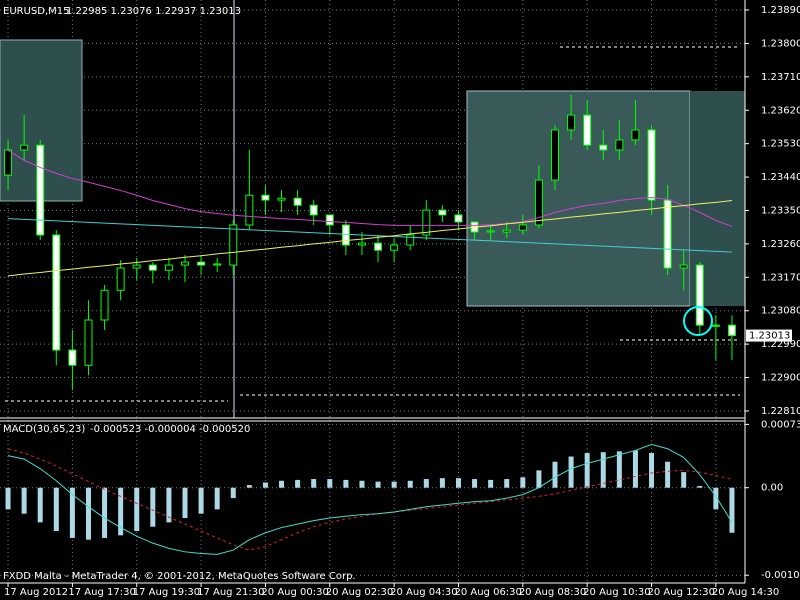  I want to click on y-tick-label: 1.23710, so click(780, 77).